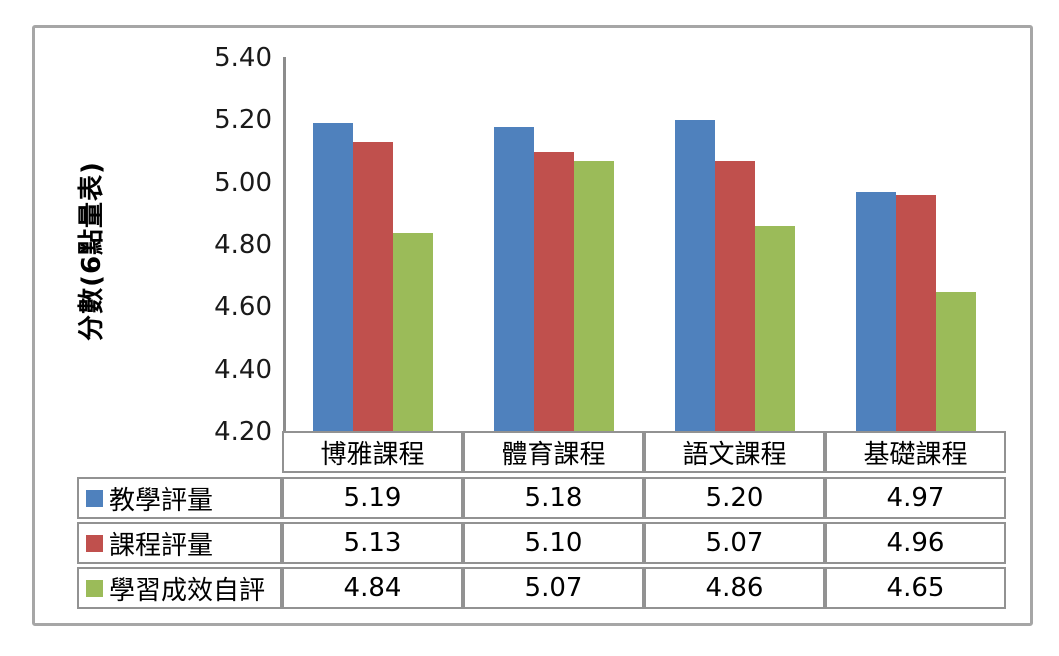  I want to click on value-cell: 5.10, so click(553, 543).